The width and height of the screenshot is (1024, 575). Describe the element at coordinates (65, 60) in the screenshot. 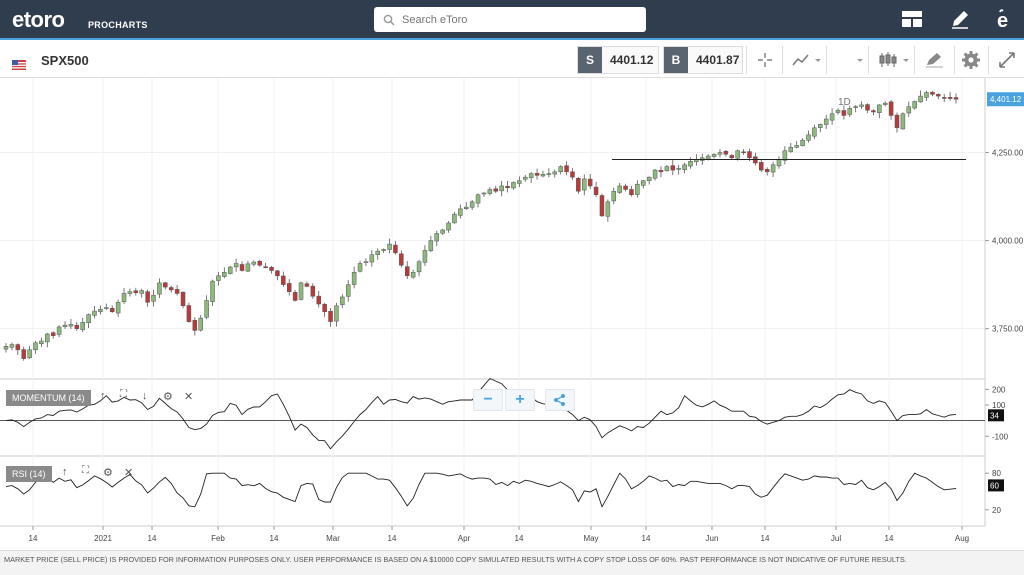

I see `instrument-symbol: SPX500` at that location.